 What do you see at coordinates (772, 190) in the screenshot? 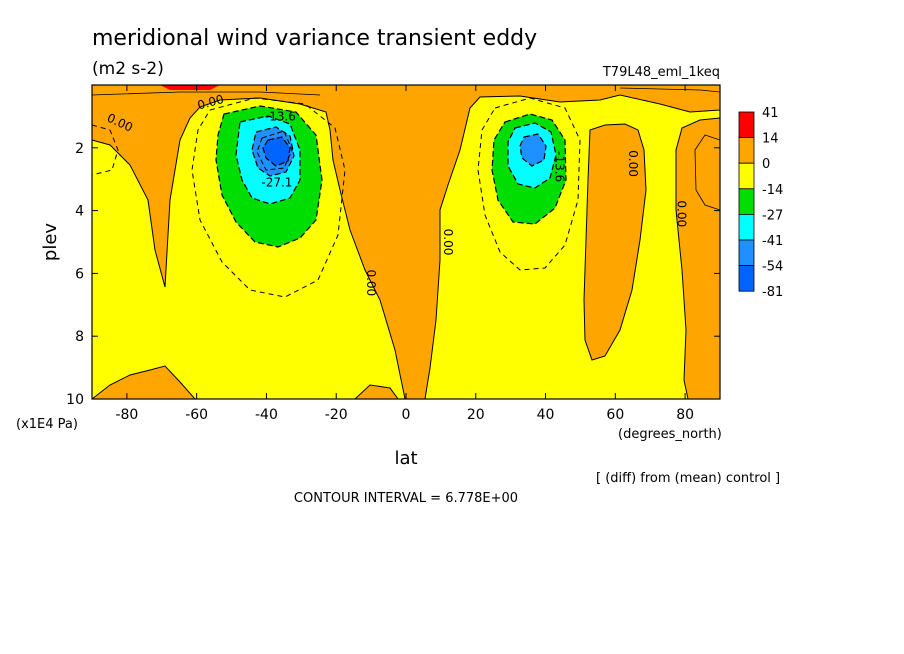
I see `legend-label: -14` at bounding box center [772, 190].